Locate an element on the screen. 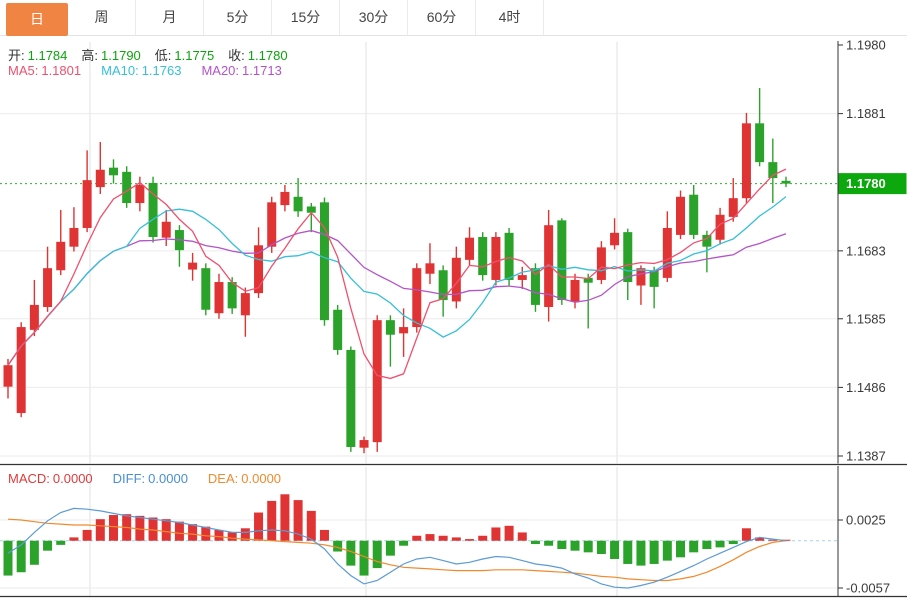 The height and width of the screenshot is (601, 907). tab-month: 月 is located at coordinates (170, 17).